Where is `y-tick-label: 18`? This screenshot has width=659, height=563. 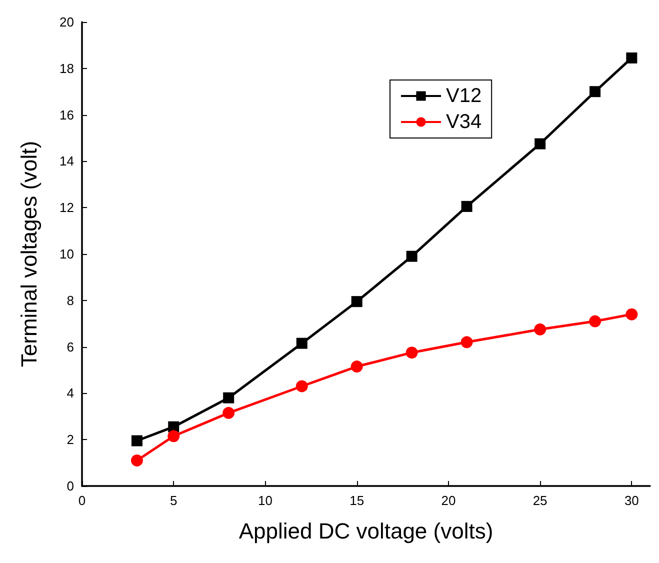
y-tick-label: 18 is located at coordinates (67, 68).